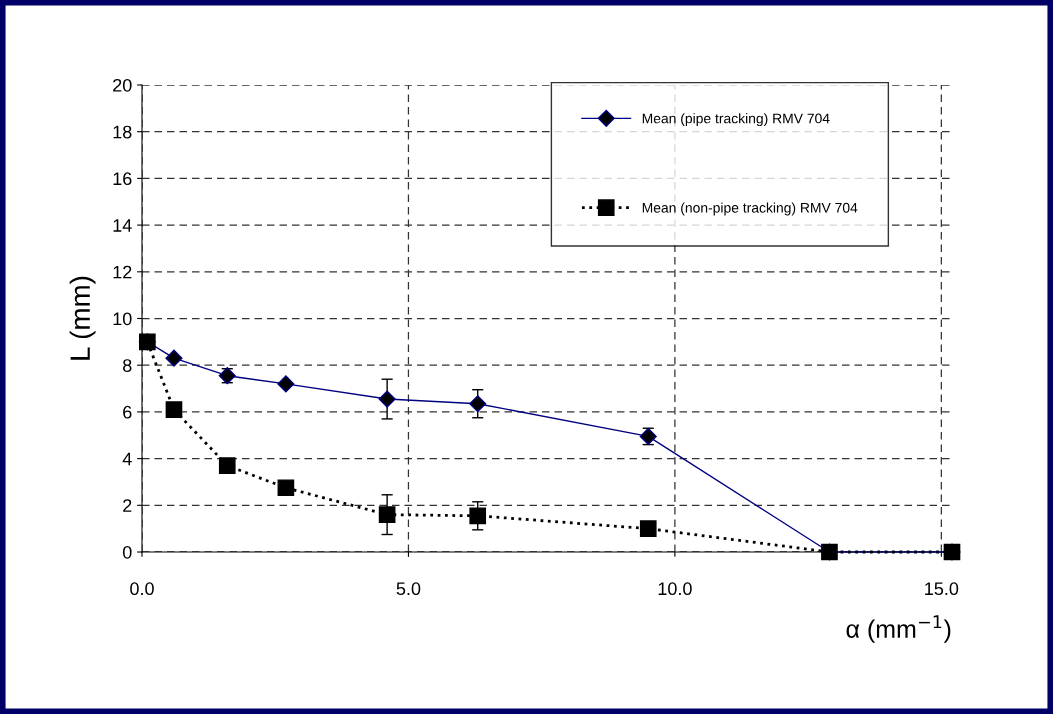  What do you see at coordinates (122, 85) in the screenshot?
I see `y-tick-label: 20` at bounding box center [122, 85].